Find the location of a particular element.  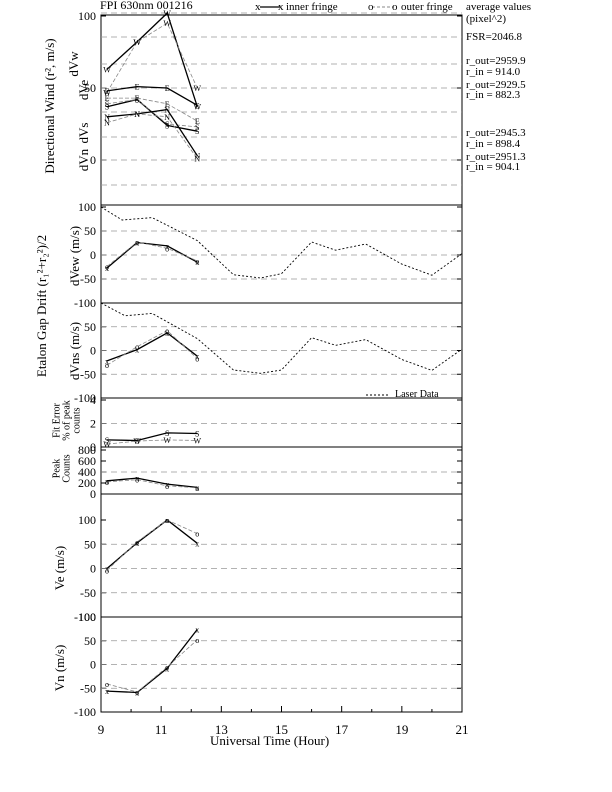

chart-title: FPI 630nm 001216 is located at coordinates (146, 6).